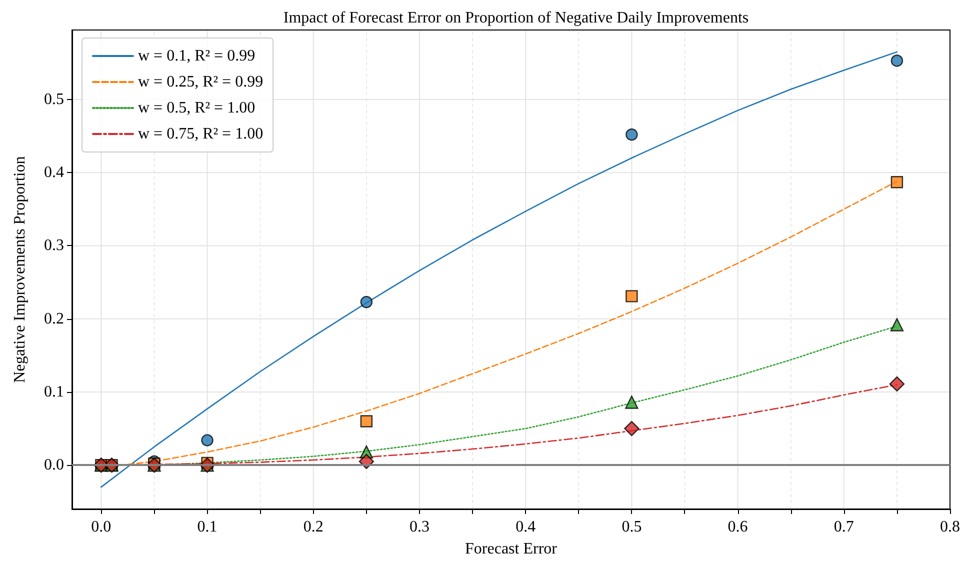 Image resolution: width=964 pixels, height=562 pixels. What do you see at coordinates (511, 549) in the screenshot?
I see `x-axis-title: Forecast Error` at bounding box center [511, 549].